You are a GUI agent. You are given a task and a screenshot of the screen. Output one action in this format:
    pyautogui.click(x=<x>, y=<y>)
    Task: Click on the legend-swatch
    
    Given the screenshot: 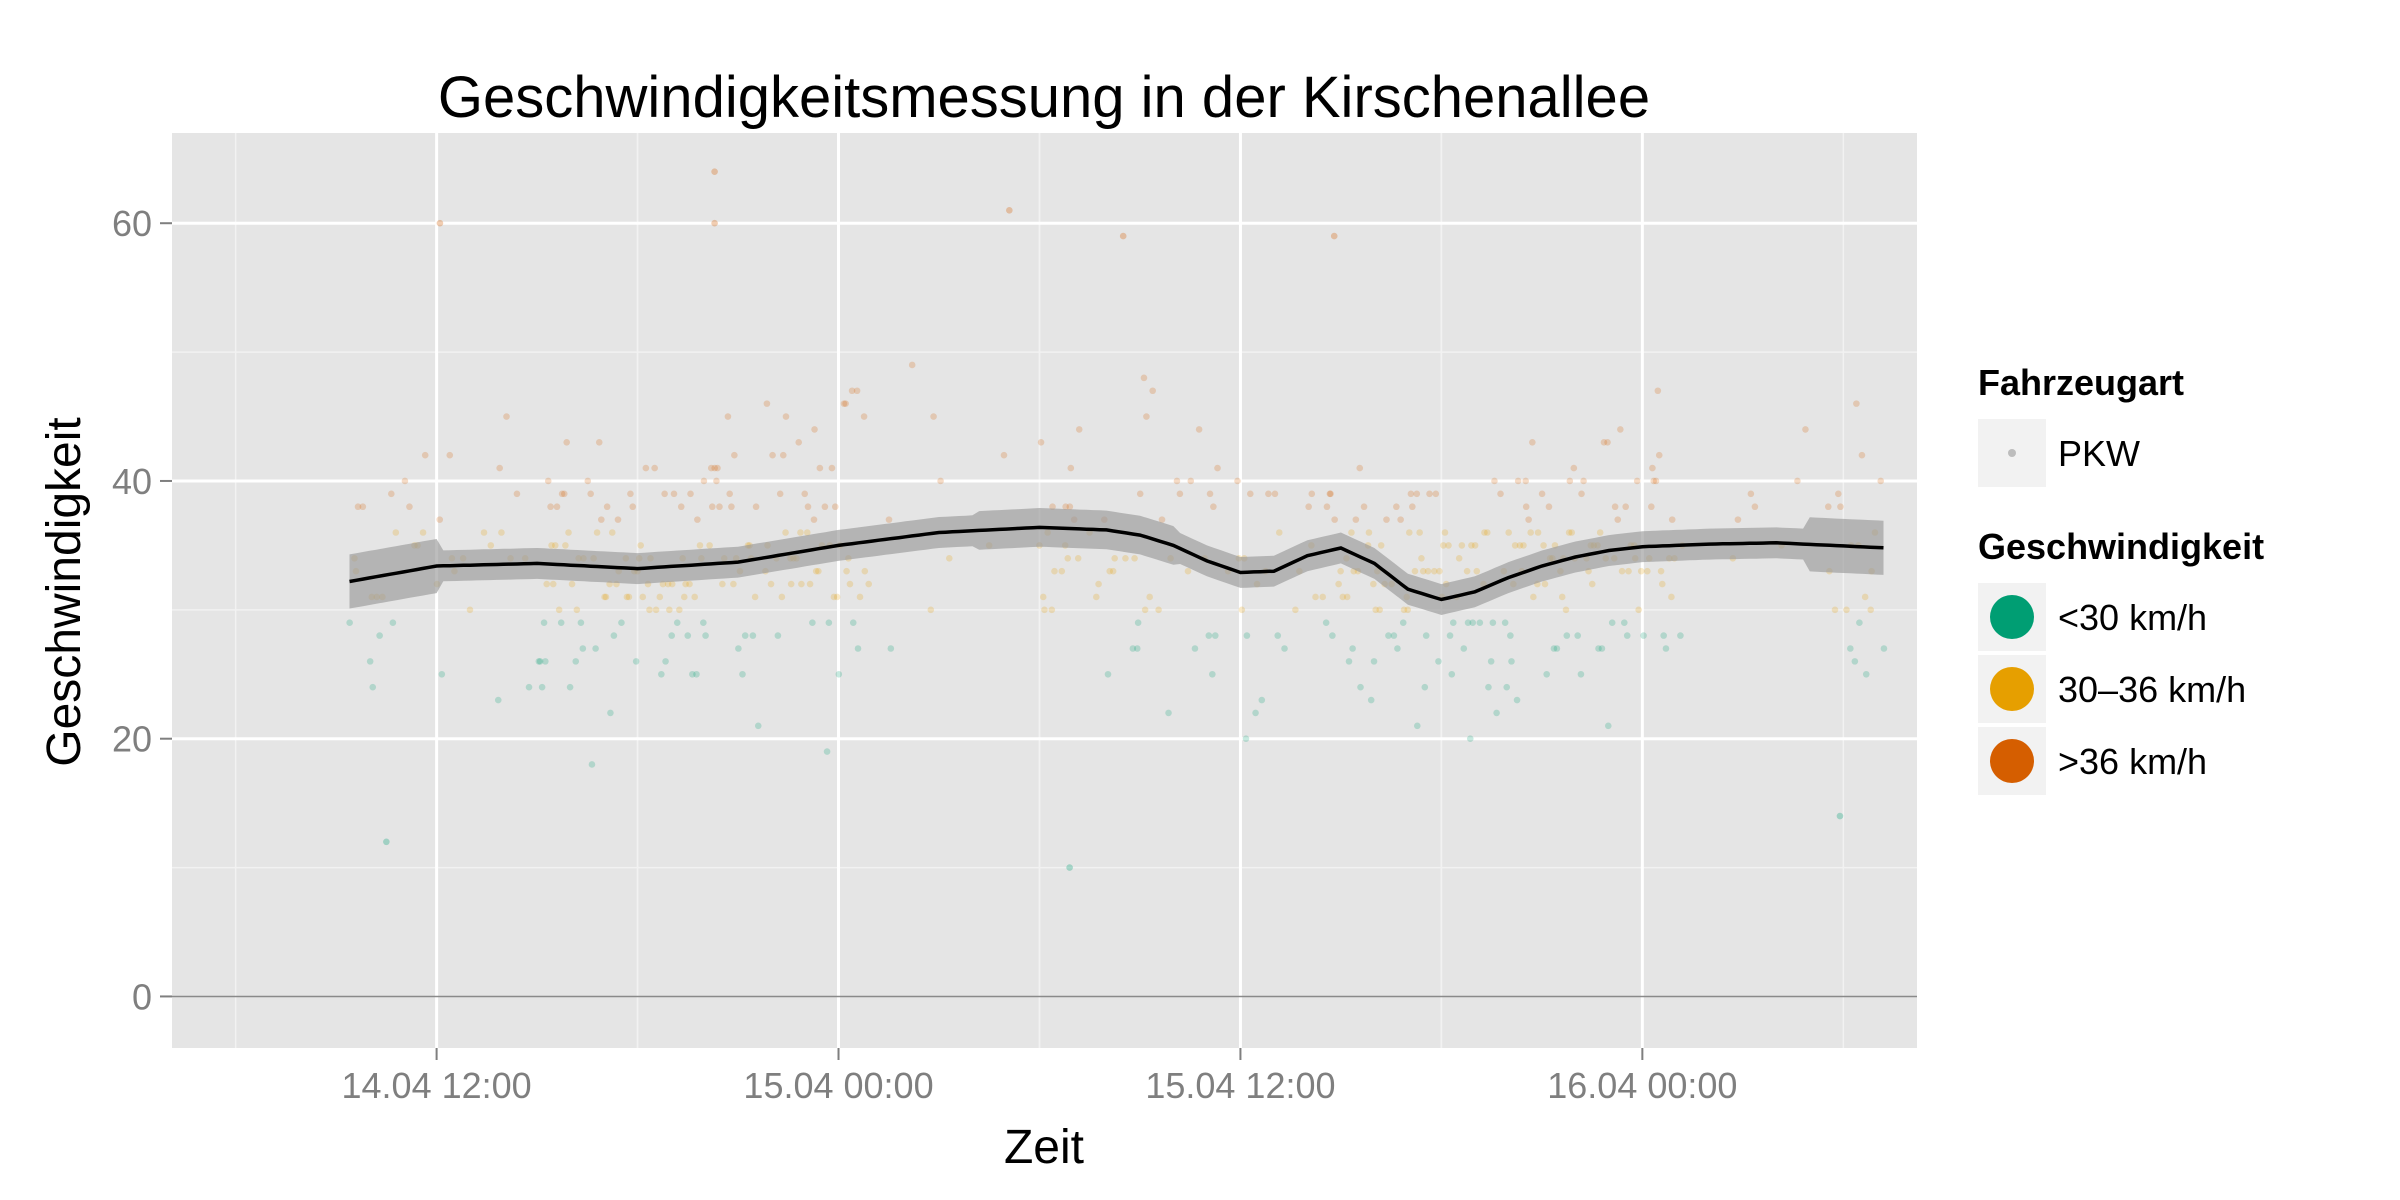 What is the action you would take?
    pyautogui.click(x=2012, y=453)
    